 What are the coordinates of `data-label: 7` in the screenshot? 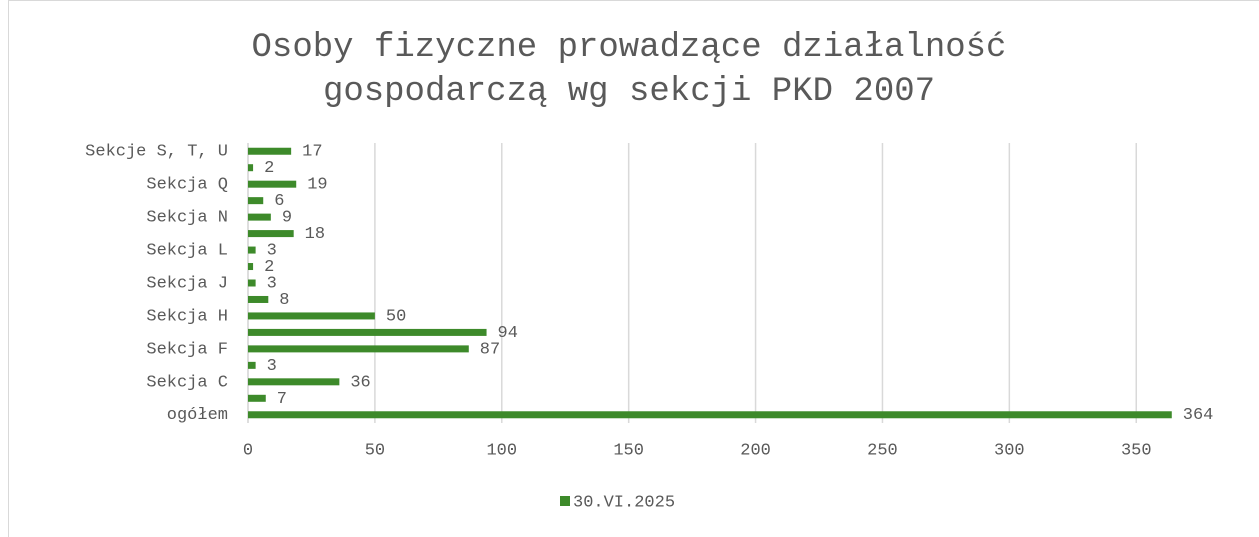 It's located at (282, 399).